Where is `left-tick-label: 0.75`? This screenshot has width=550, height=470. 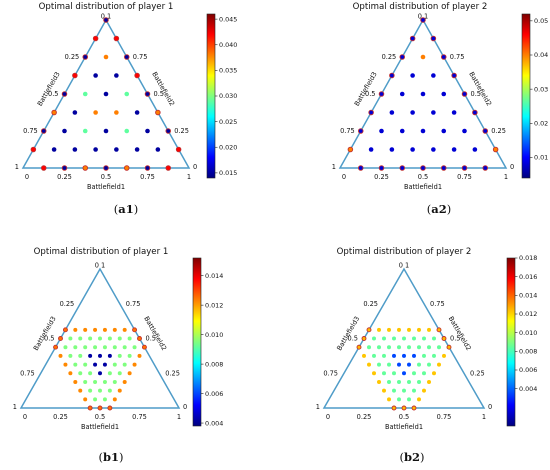 left-tick-label: 0.75 is located at coordinates (330, 373).